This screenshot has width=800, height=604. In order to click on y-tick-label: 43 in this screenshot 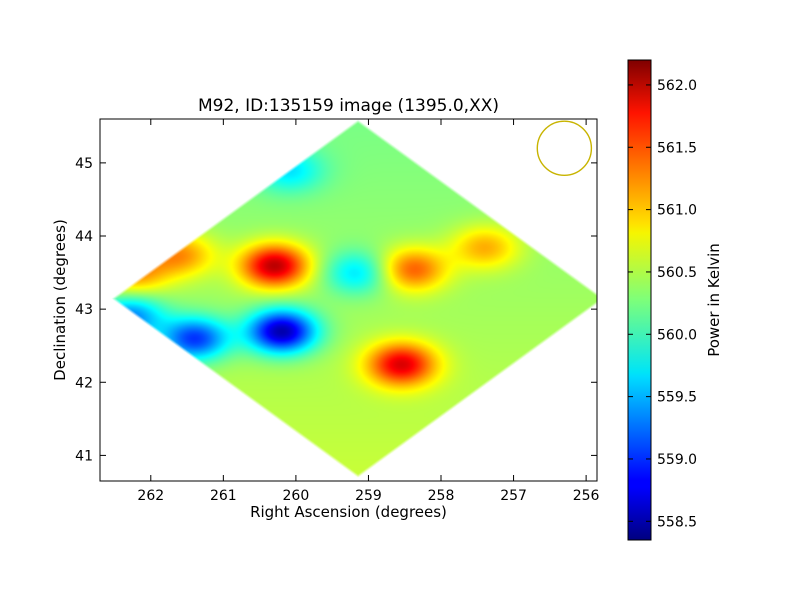, I will do `click(84, 310)`.